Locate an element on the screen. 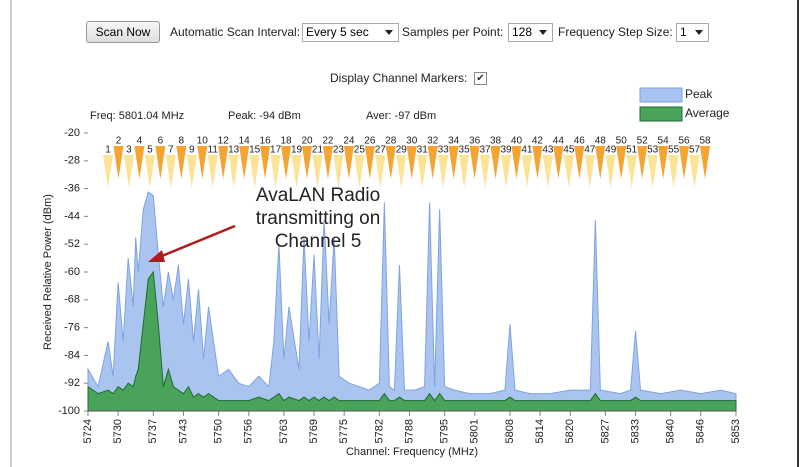 Image resolution: width=807 pixels, height=467 pixels. markers-checkbox: ✔ is located at coordinates (480, 78).